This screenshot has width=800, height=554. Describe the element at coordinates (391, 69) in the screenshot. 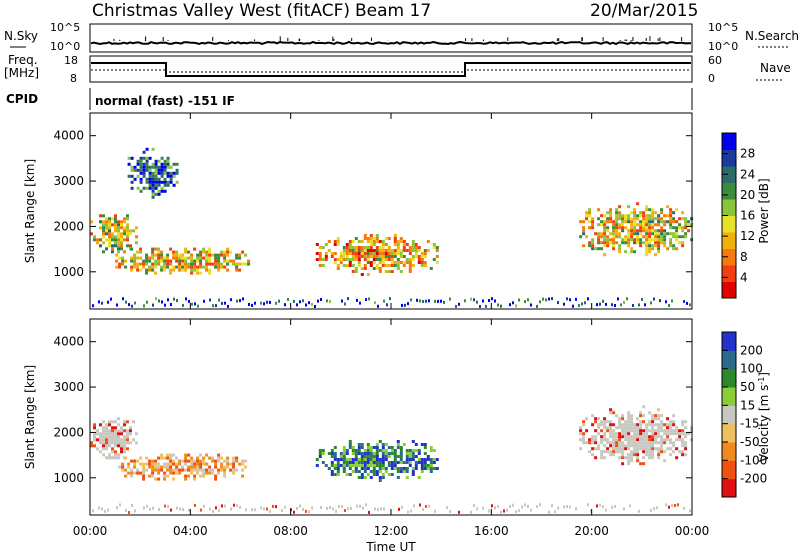

I see `freq-trace` at that location.